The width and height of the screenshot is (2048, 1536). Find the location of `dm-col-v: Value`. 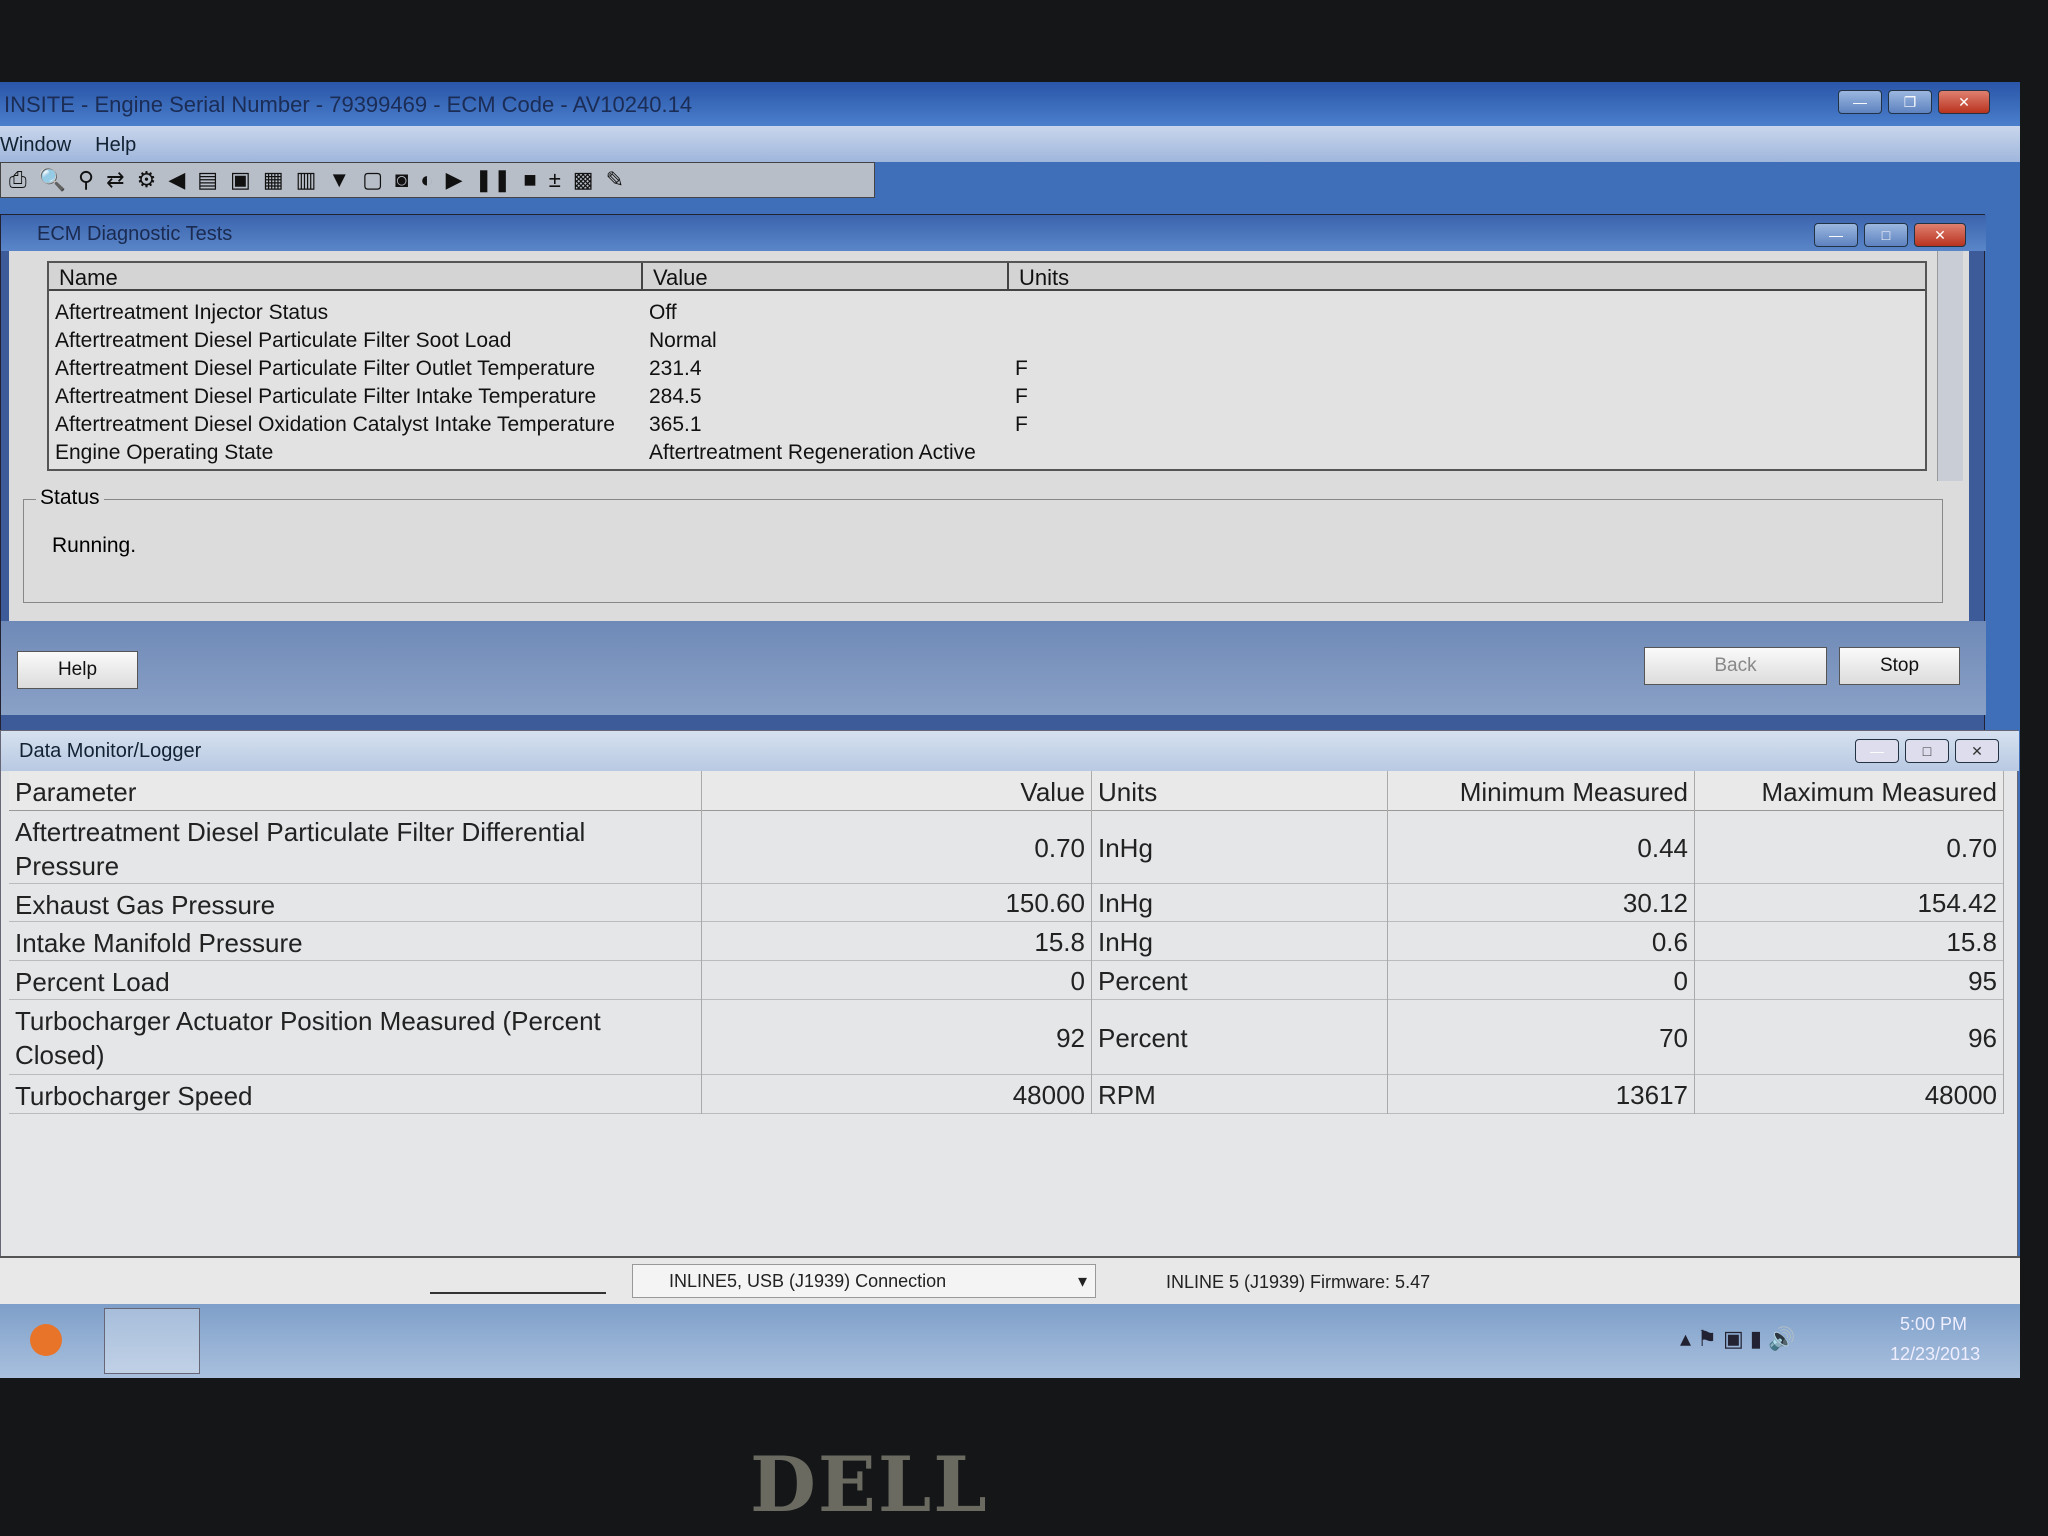

dm-col-v: Value is located at coordinates (897, 791).